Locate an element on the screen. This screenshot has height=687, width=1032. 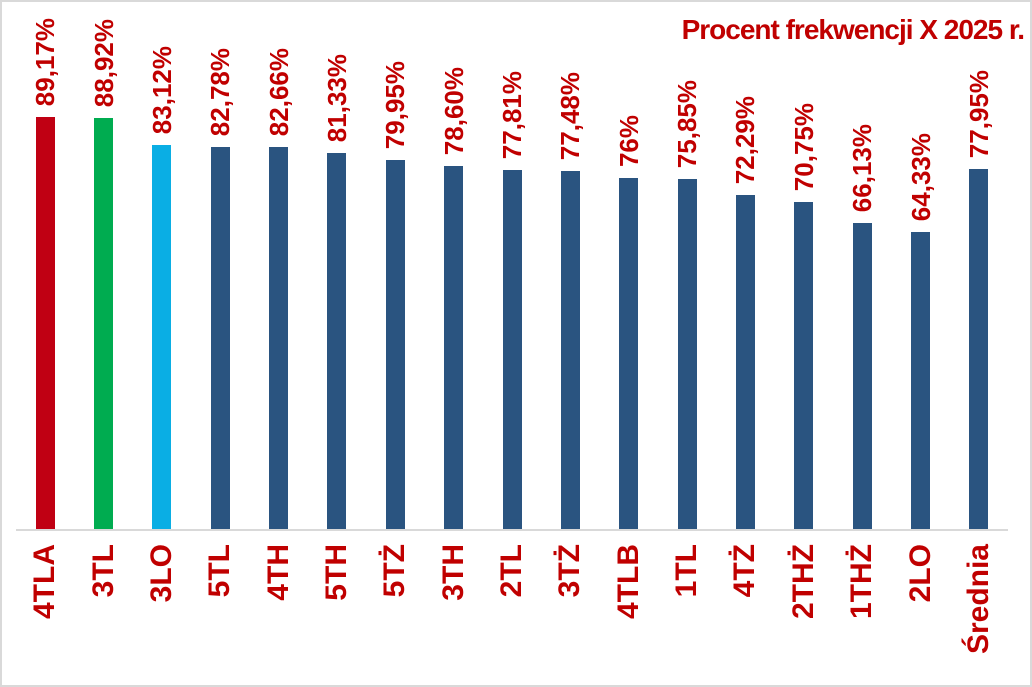
bar-column: 77,48% is located at coordinates (570, 265).